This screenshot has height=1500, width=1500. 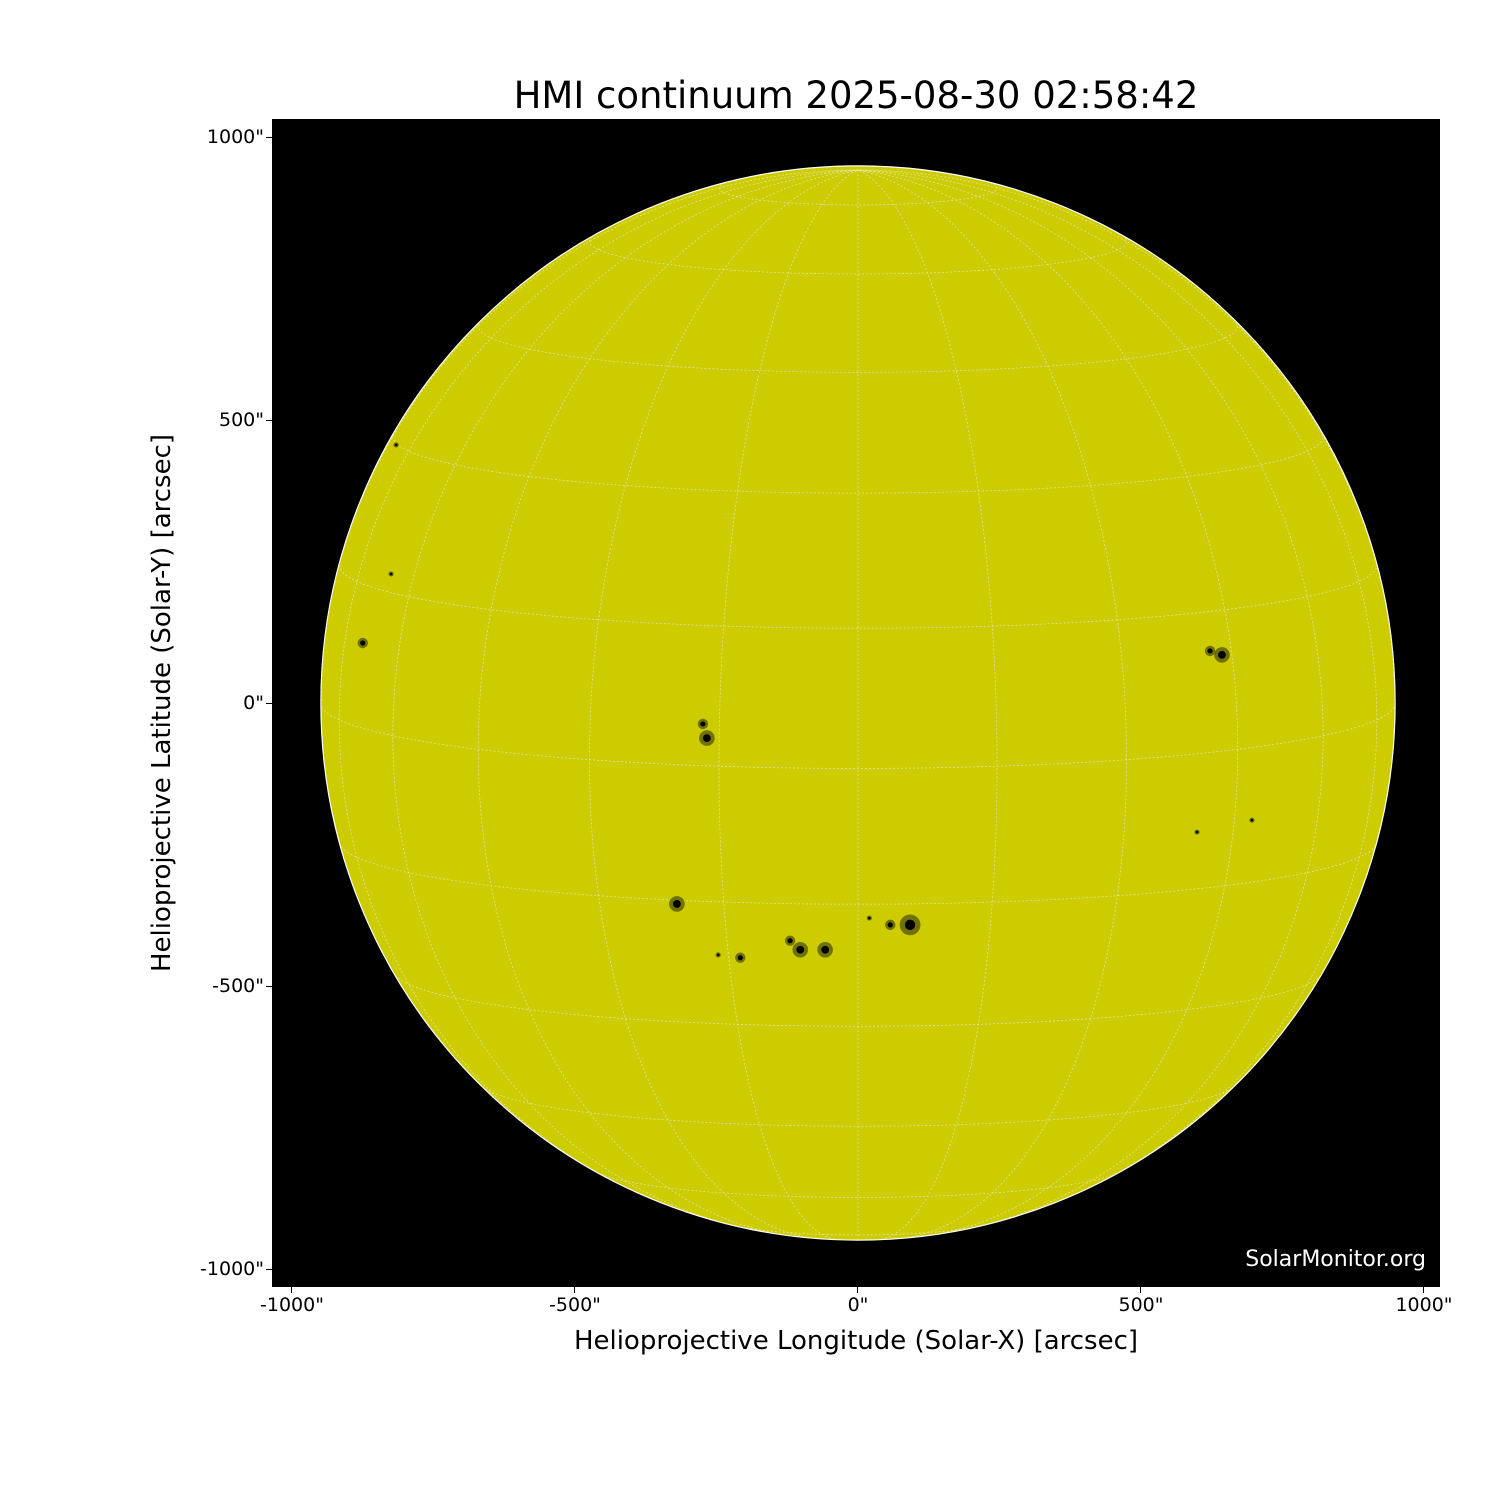 I want to click on y-tick-label: -500", so click(x=238, y=986).